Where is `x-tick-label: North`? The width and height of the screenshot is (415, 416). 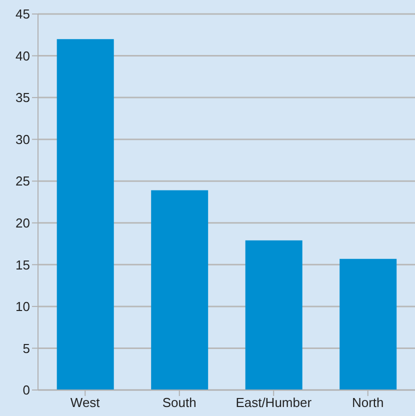 x-tick-label: North is located at coordinates (368, 402).